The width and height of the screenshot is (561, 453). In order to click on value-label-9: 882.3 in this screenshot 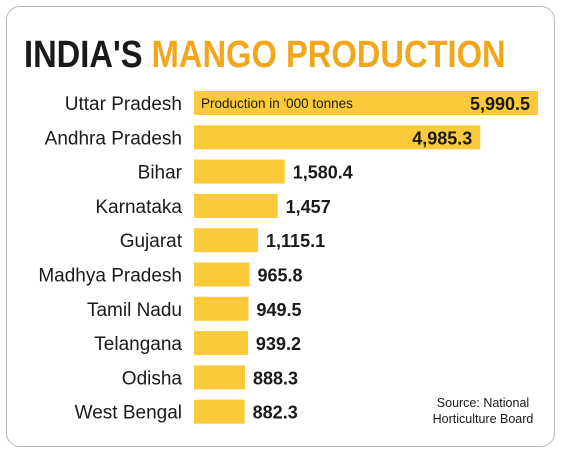, I will do `click(275, 413)`.